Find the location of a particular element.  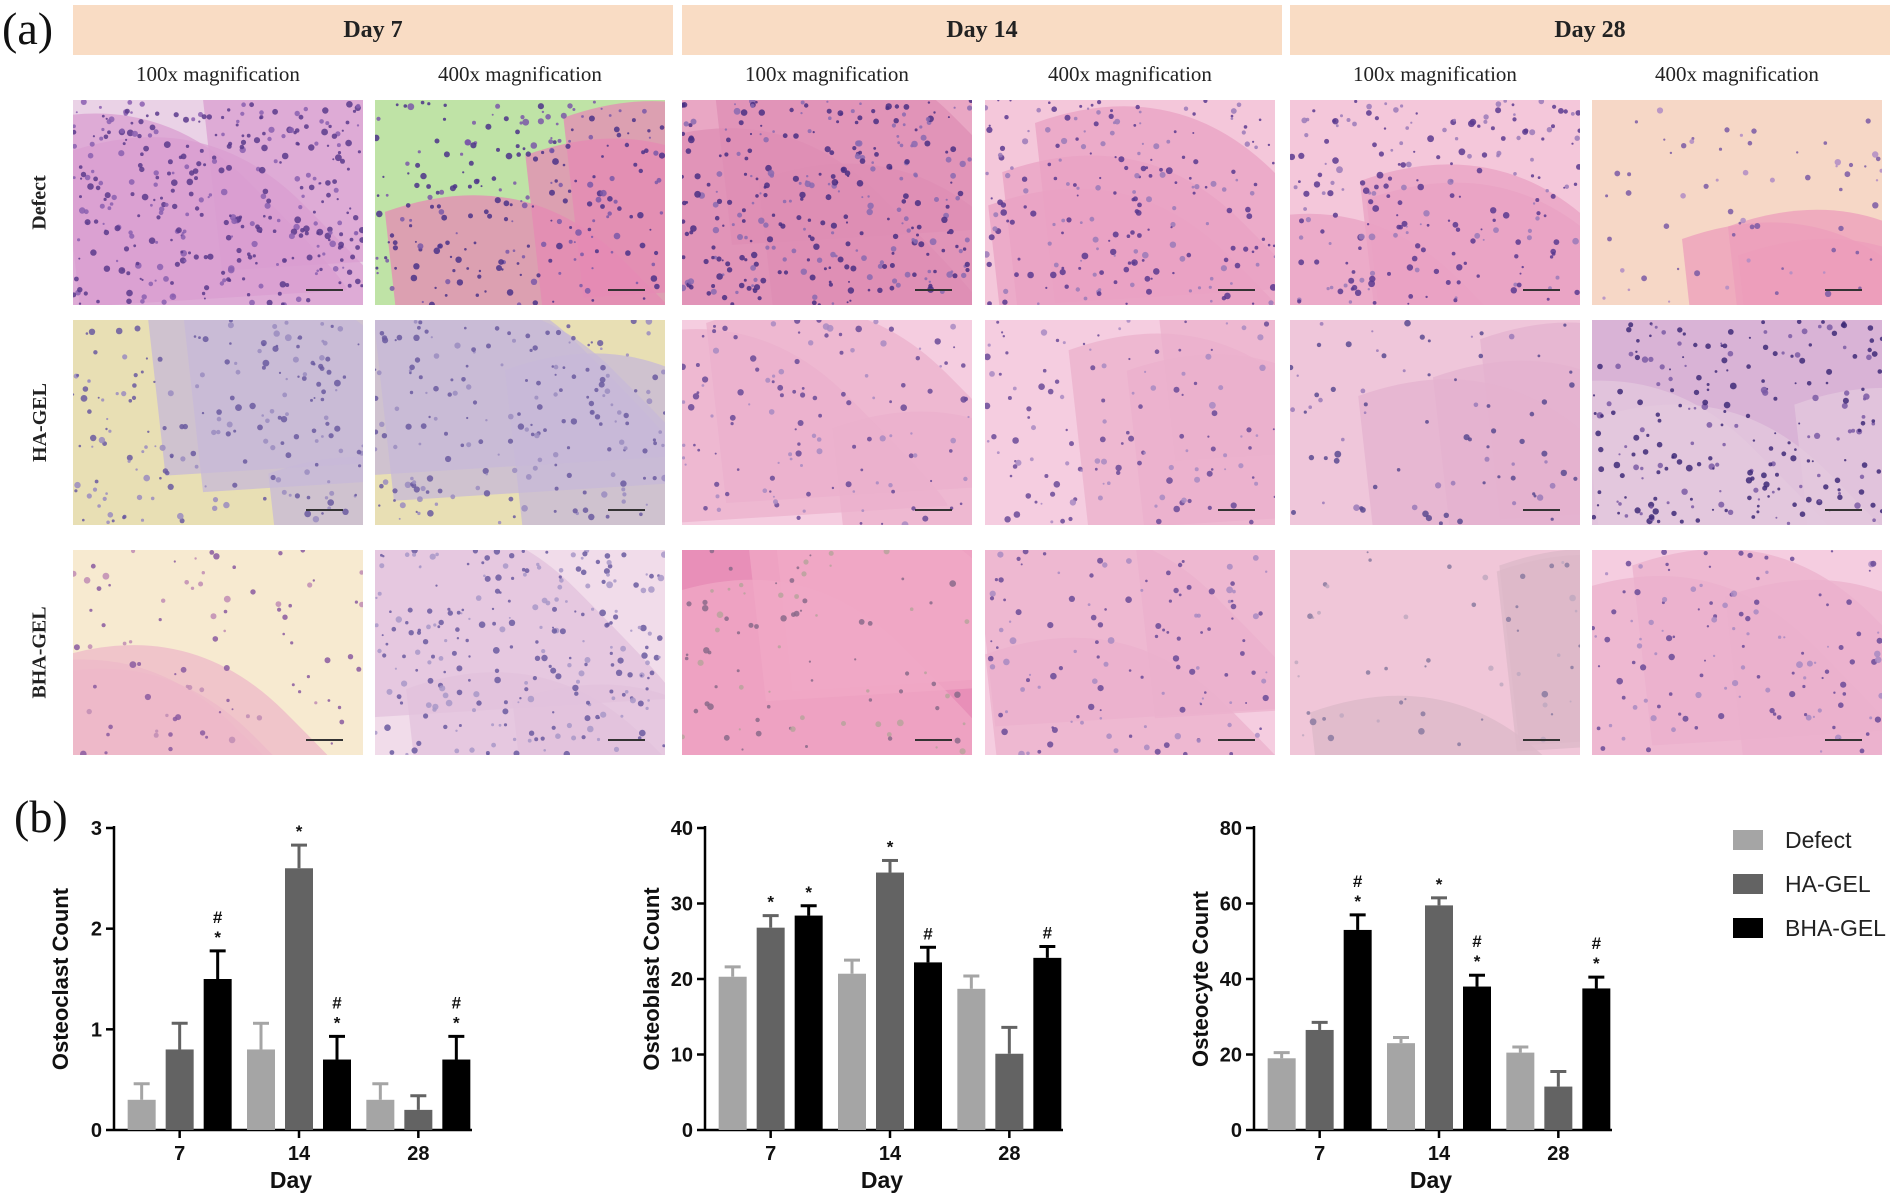

y-tick-label: 1 is located at coordinates (96, 1030).